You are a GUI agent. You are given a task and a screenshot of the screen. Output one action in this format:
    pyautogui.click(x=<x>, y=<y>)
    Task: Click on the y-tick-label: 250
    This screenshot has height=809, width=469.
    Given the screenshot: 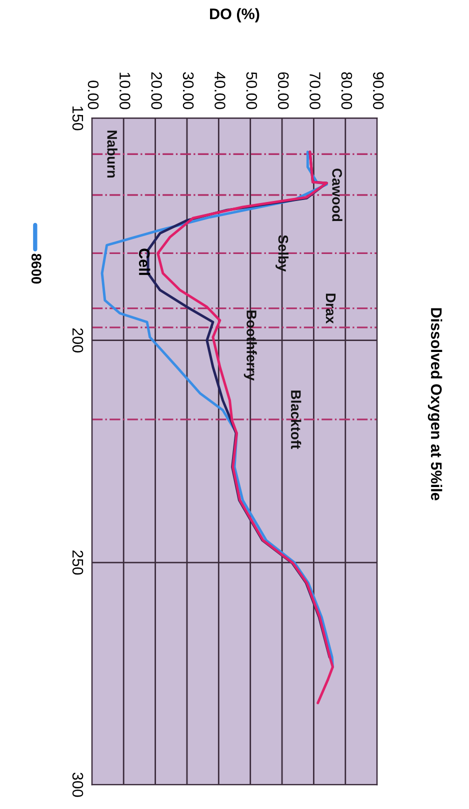 What is the action you would take?
    pyautogui.click(x=78, y=562)
    